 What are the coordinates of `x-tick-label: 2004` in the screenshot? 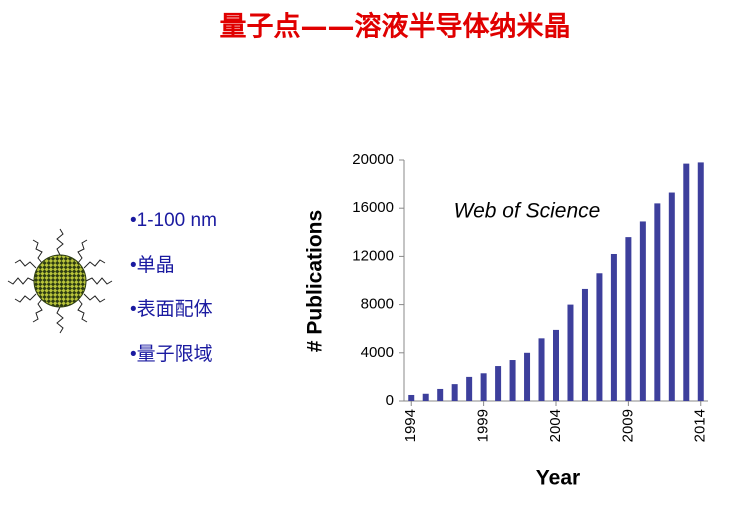 It's located at (555, 425).